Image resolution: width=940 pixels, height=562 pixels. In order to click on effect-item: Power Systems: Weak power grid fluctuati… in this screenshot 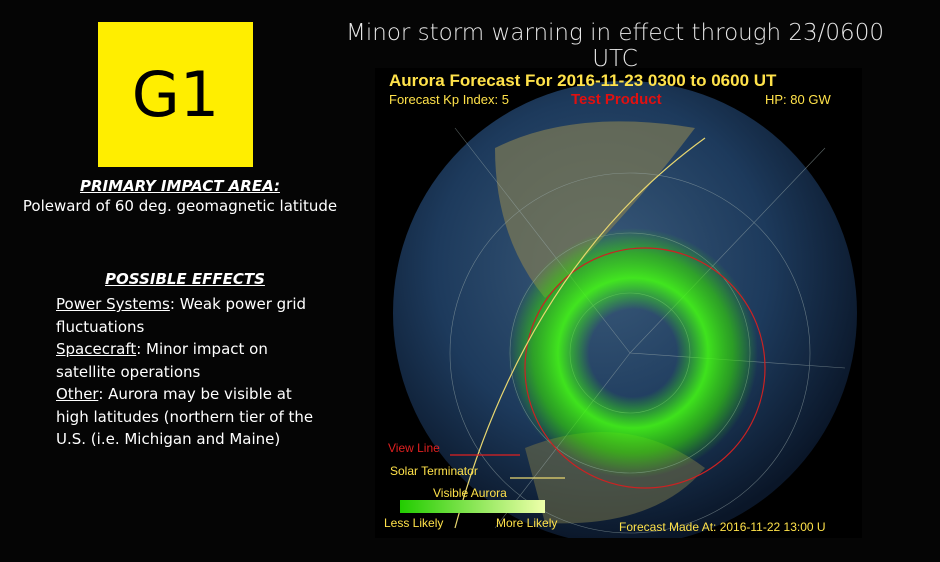, I will do `click(191, 315)`.